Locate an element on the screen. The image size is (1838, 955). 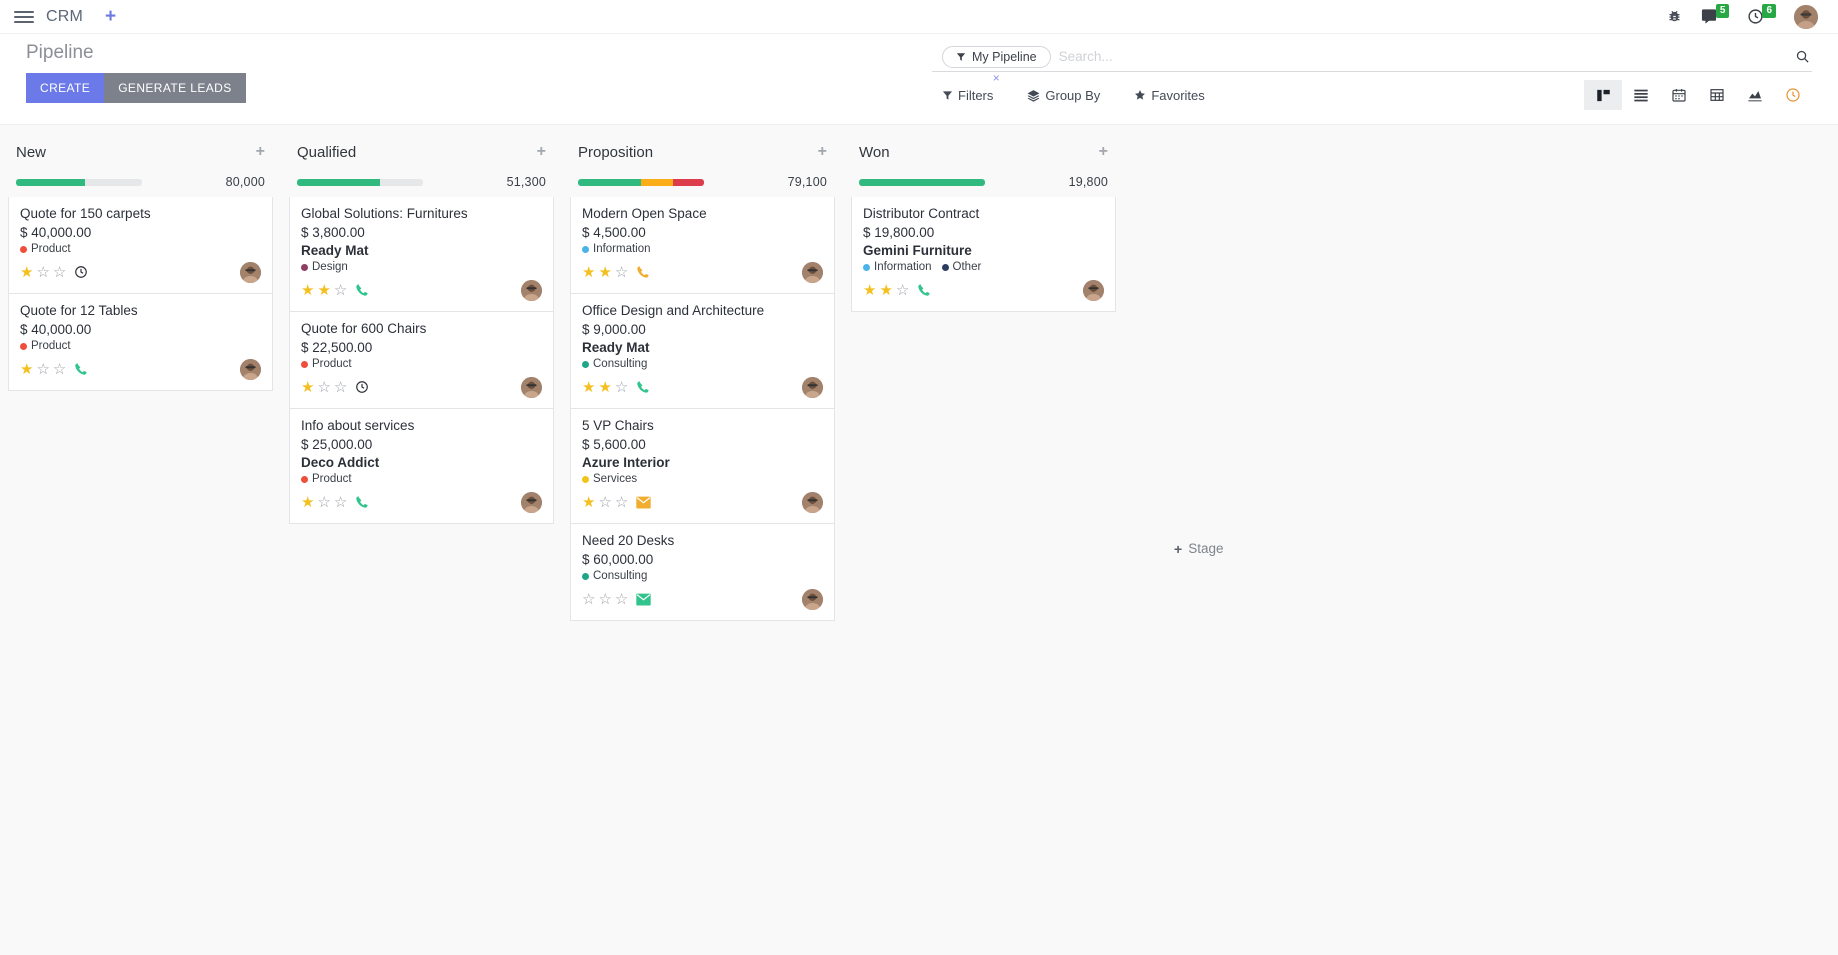
filters-dropdown: Filters is located at coordinates (967, 95).